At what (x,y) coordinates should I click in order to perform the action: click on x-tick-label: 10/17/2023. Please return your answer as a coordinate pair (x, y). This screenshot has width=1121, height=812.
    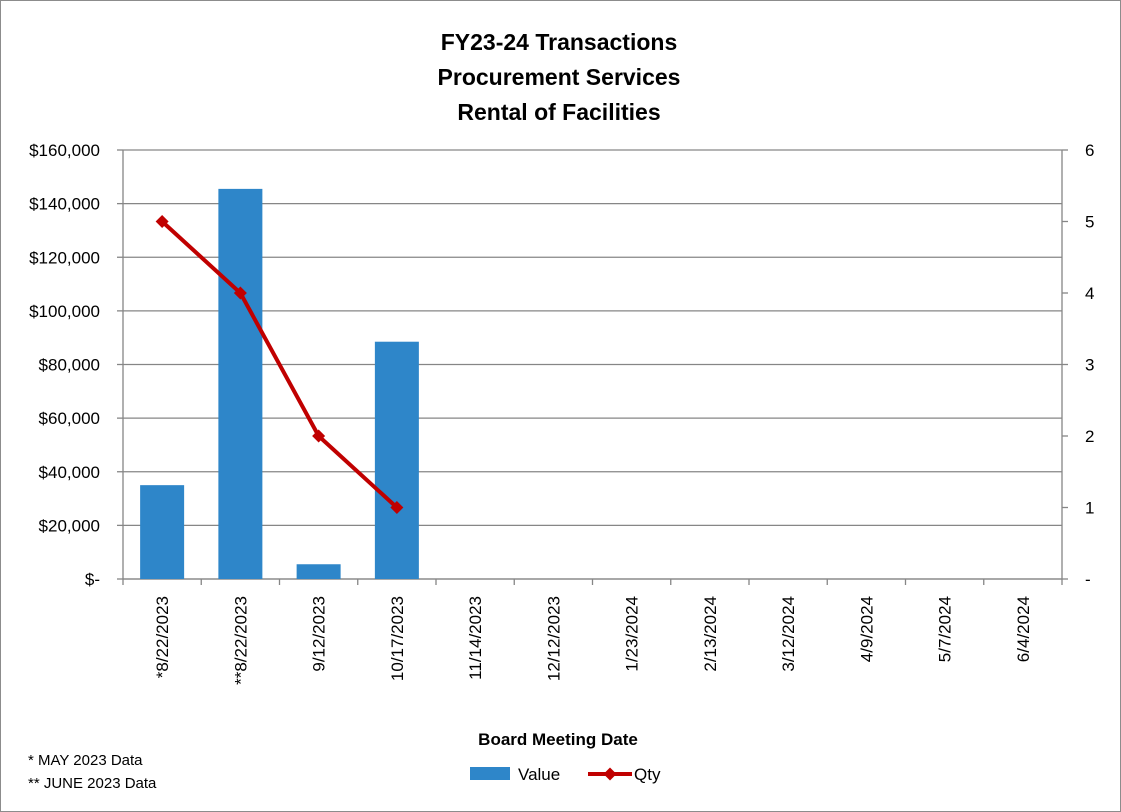
    Looking at the image, I should click on (397, 638).